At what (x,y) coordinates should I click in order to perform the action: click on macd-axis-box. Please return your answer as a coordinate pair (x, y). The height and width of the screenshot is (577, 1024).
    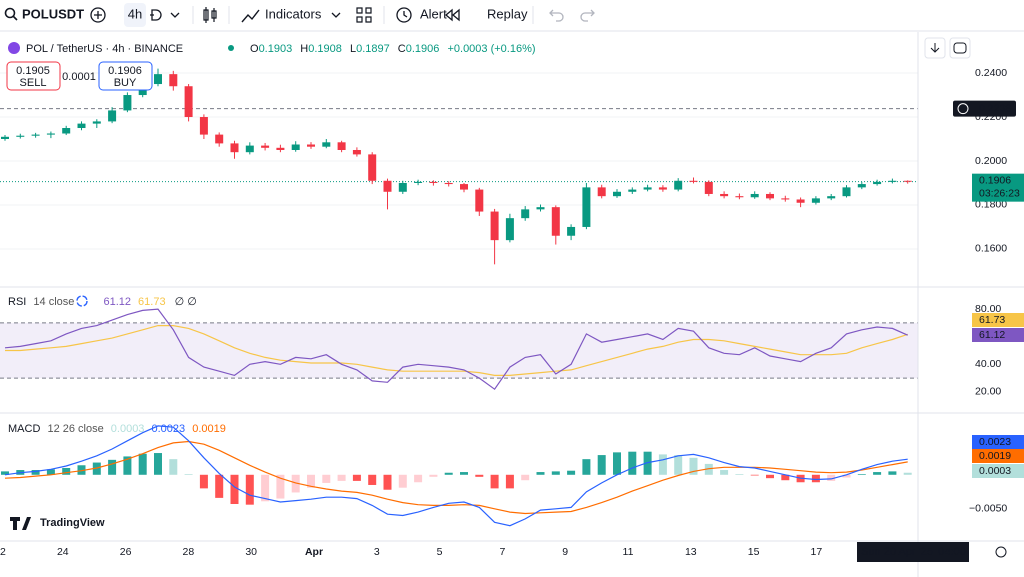
    Looking at the image, I should click on (998, 456).